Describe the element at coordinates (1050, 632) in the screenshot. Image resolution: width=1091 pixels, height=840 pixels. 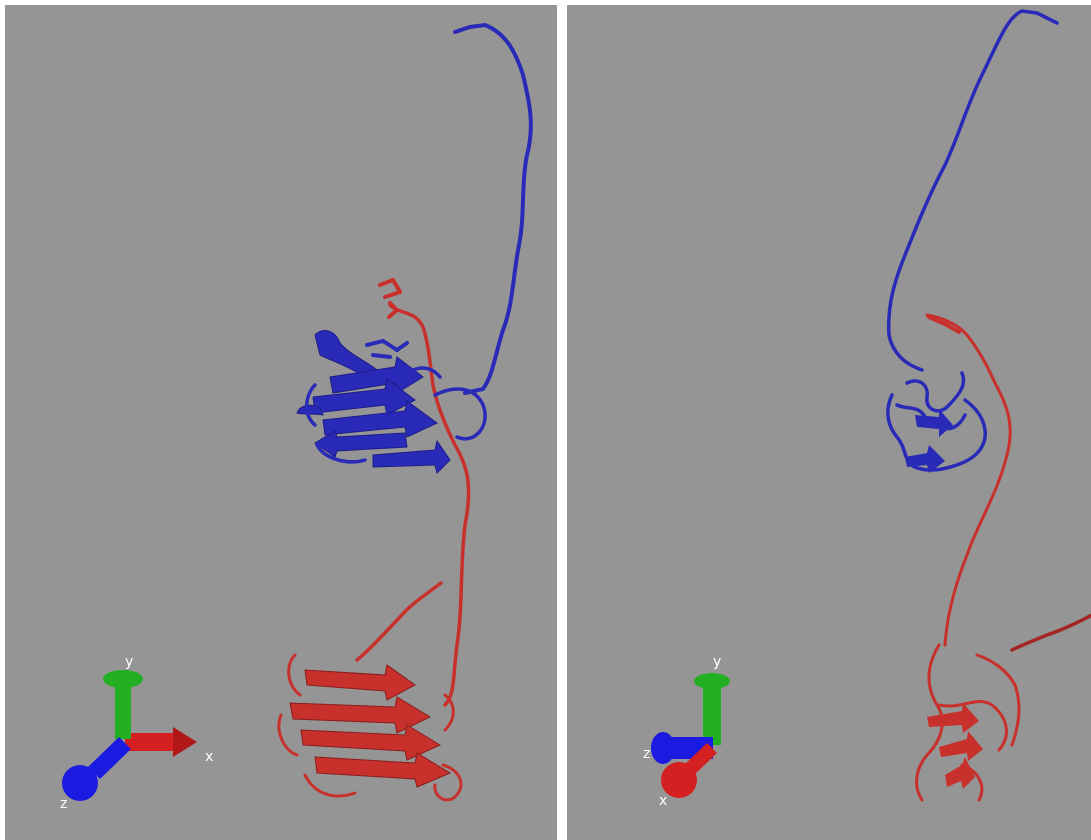
I see `red-chain-terminal` at that location.